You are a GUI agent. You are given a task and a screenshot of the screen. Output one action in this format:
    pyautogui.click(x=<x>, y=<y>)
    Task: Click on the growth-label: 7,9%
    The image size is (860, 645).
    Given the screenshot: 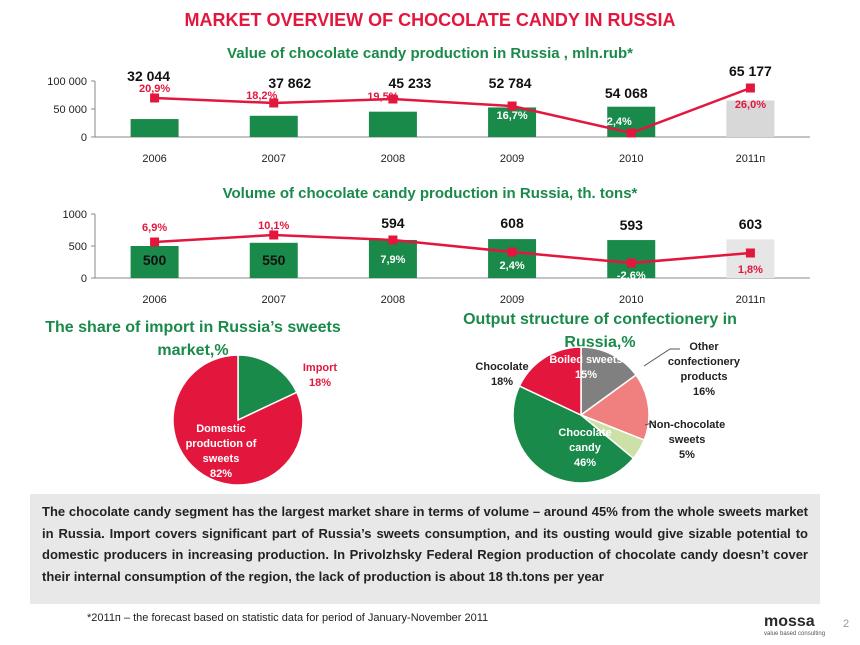 What is the action you would take?
    pyautogui.click(x=392, y=260)
    